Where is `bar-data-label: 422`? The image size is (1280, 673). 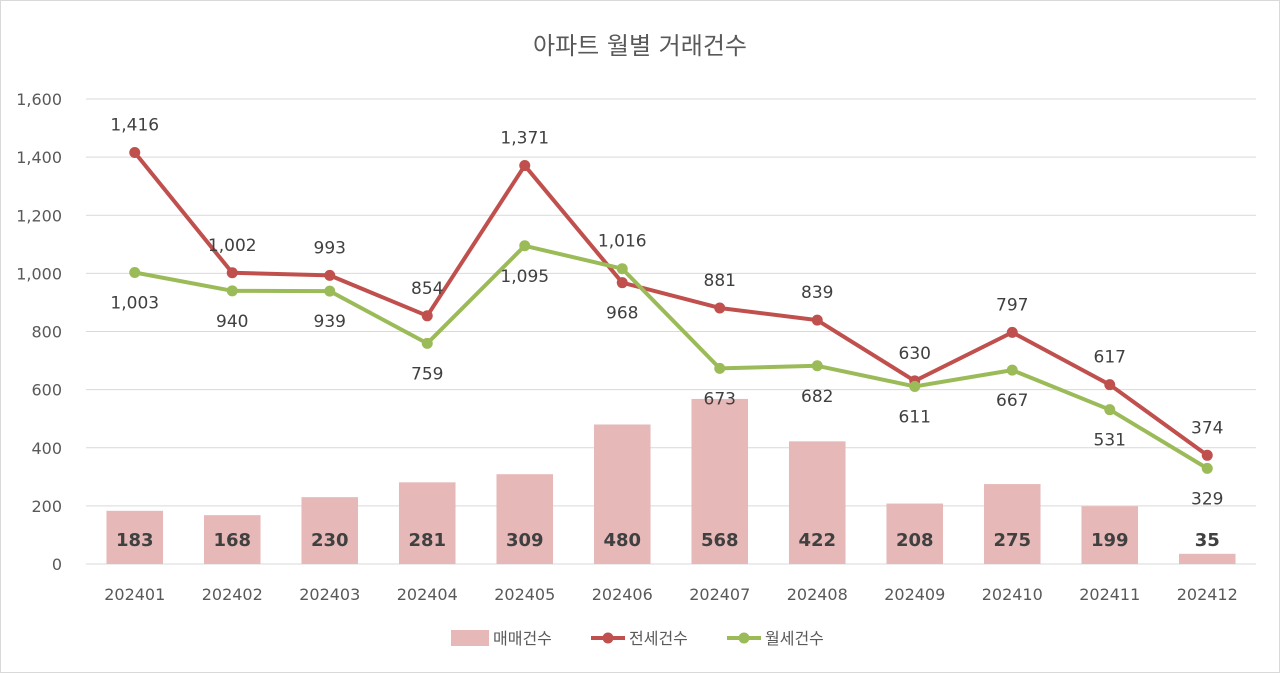 bar-data-label: 422 is located at coordinates (817, 540).